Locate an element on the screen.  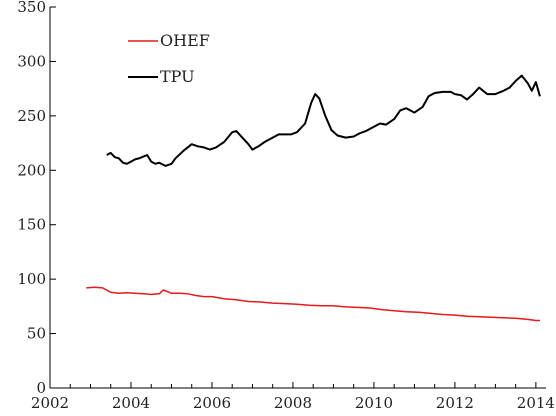
legend-label-tpu: TPU is located at coordinates (177, 76).